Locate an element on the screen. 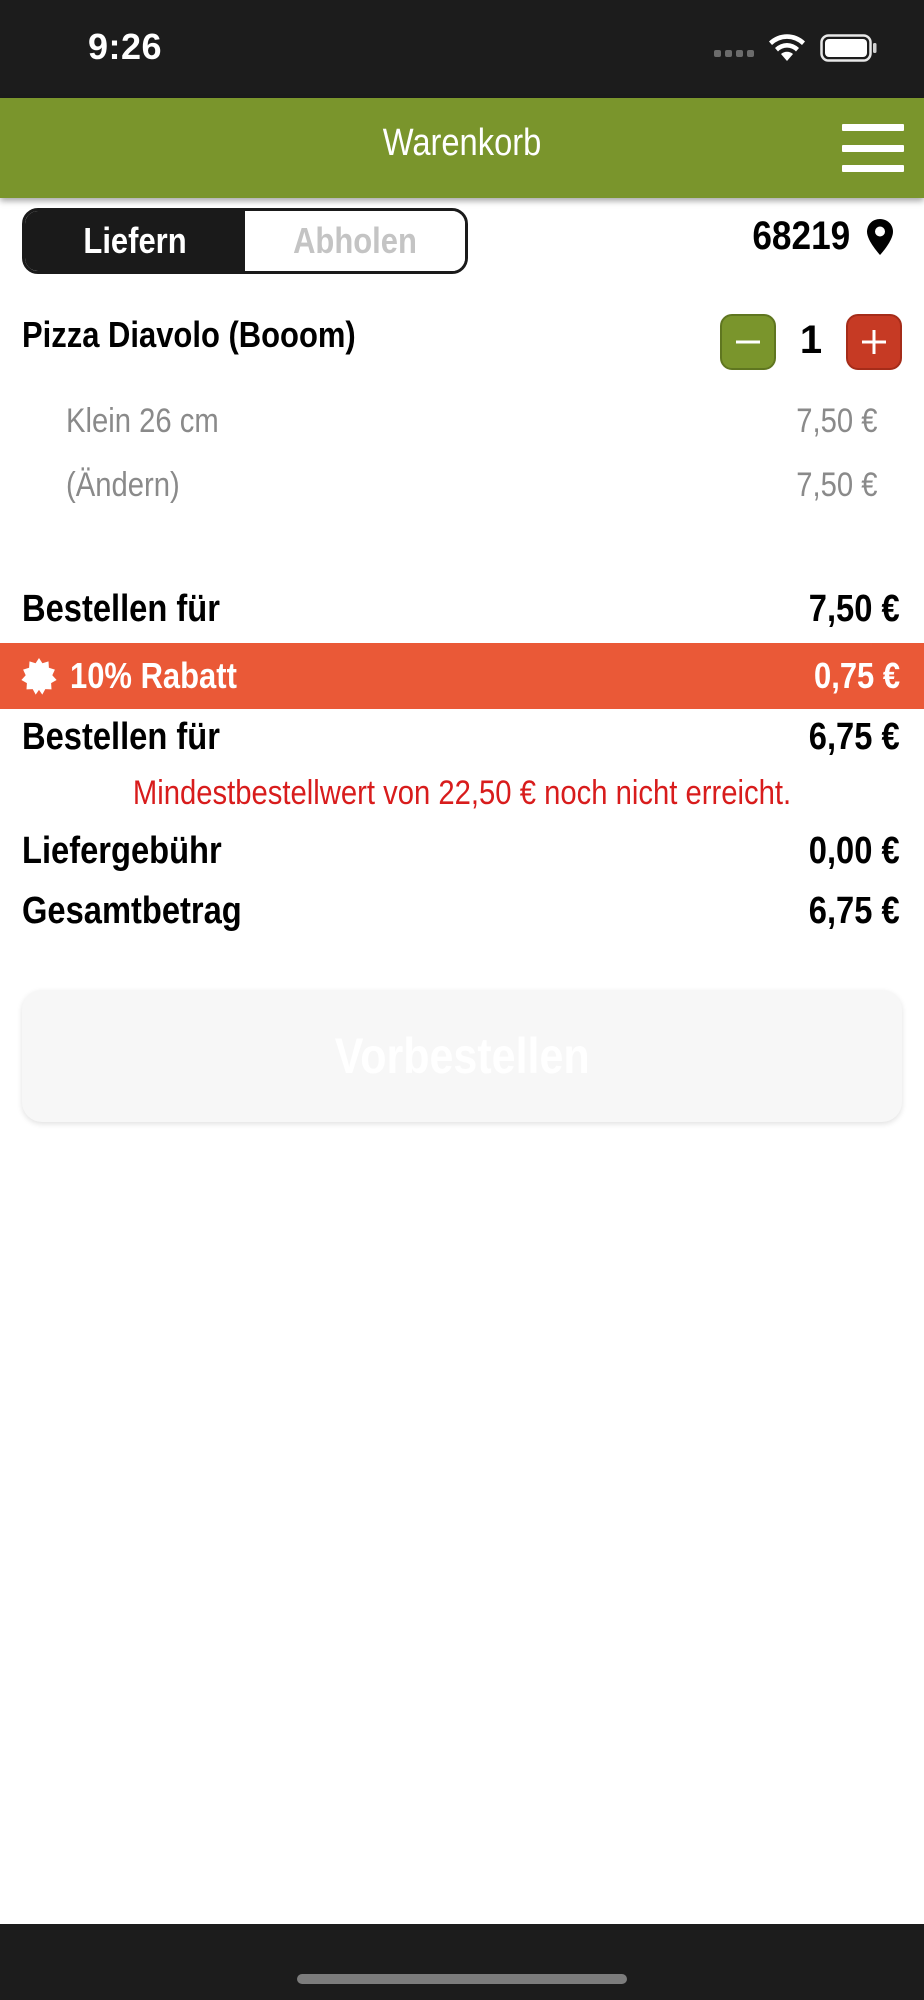 This screenshot has width=924, height=2000. preorder-button: Vorbestellen is located at coordinates (462, 1056).